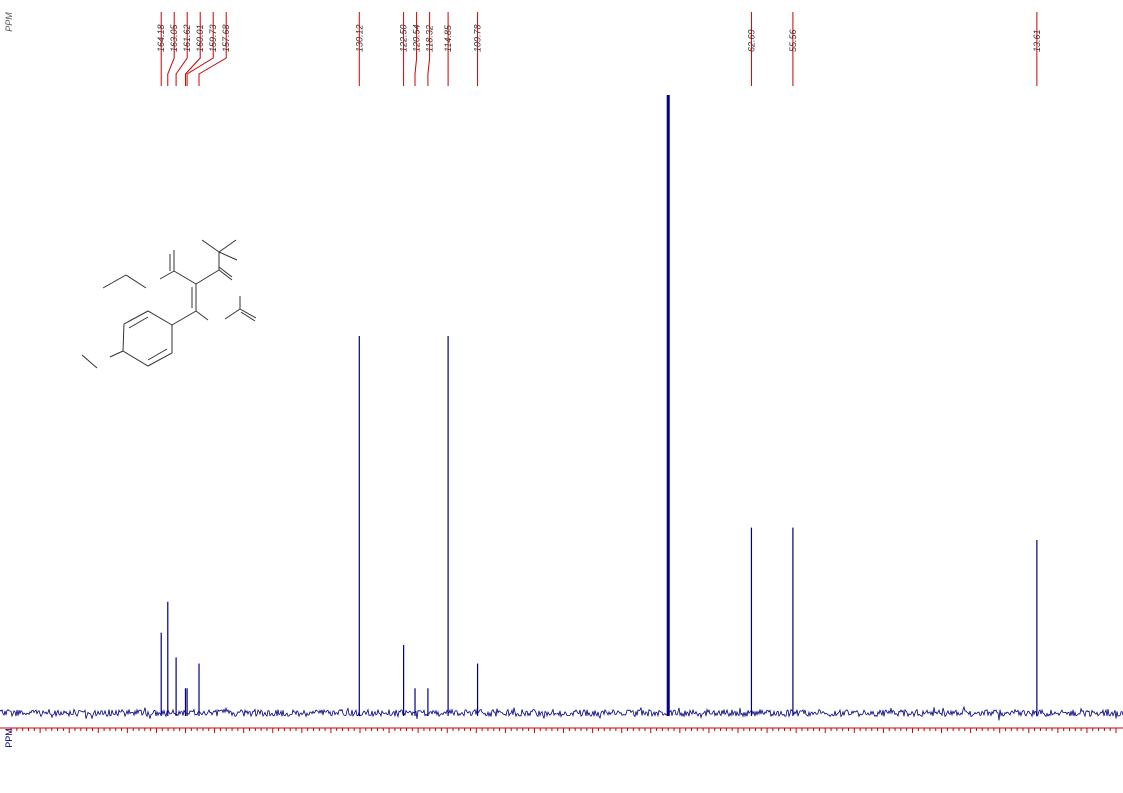 The image size is (1123, 793). I want to click on corner-label: PPM, so click(9, 22).